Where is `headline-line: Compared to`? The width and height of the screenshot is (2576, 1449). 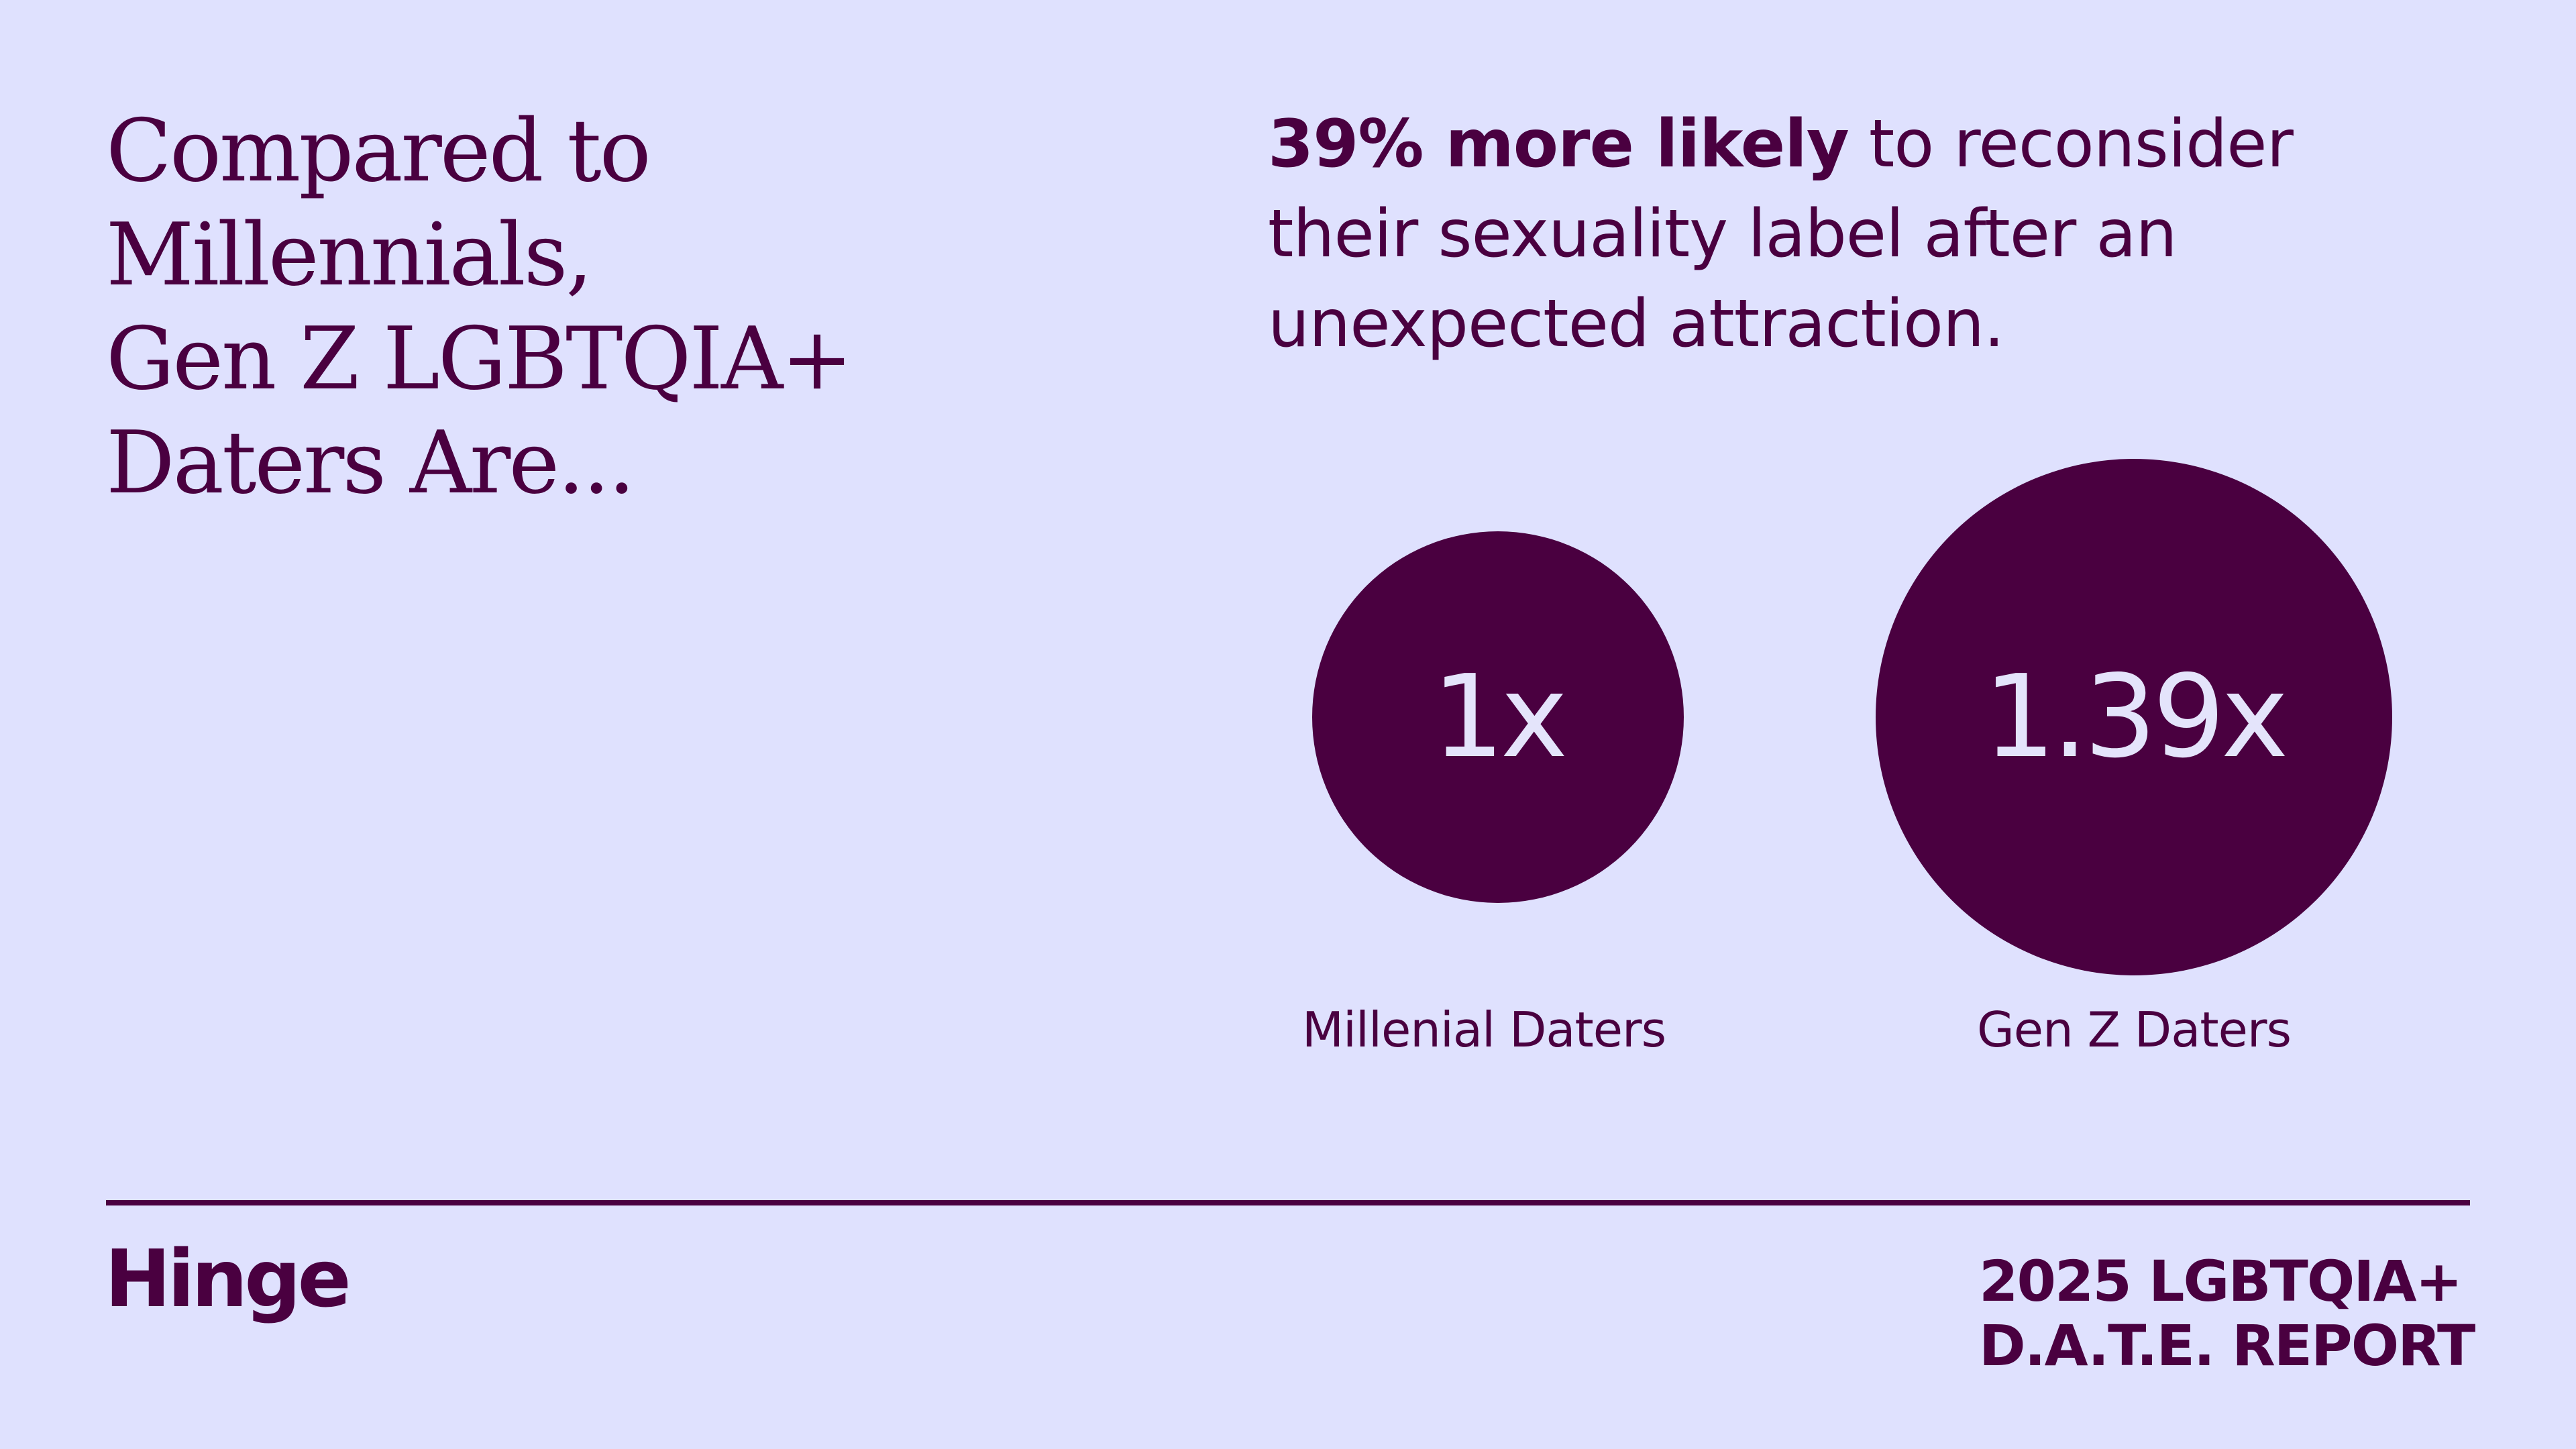 headline-line: Compared to is located at coordinates (378, 151).